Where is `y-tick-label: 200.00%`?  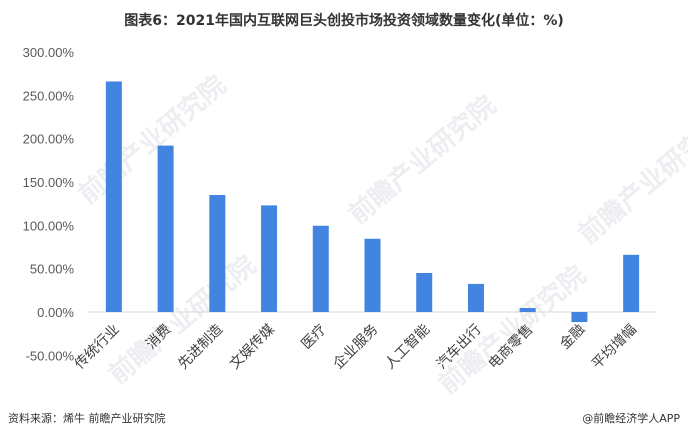
y-tick-label: 200.00% is located at coordinates (49, 139).